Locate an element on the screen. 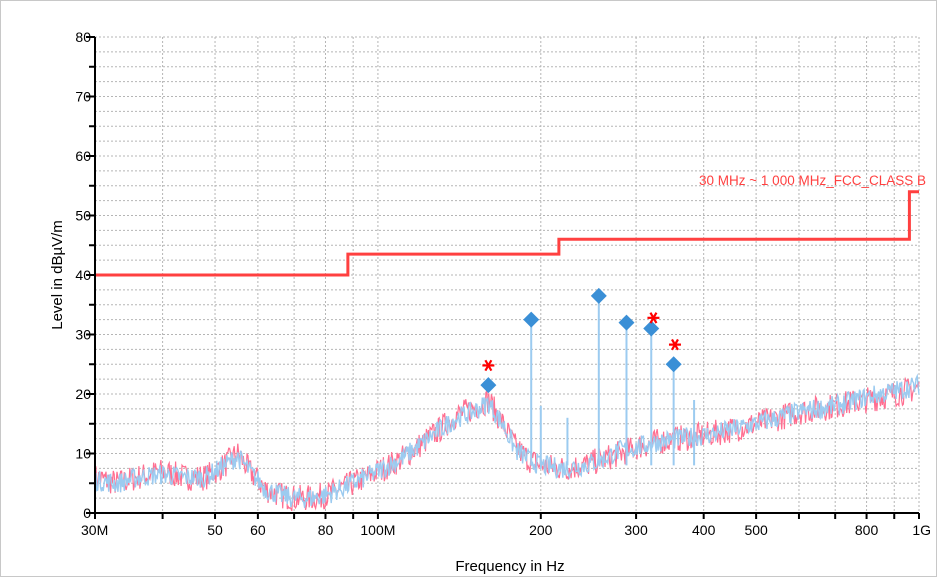 The image size is (937, 577). spikes is located at coordinates (613, 380).